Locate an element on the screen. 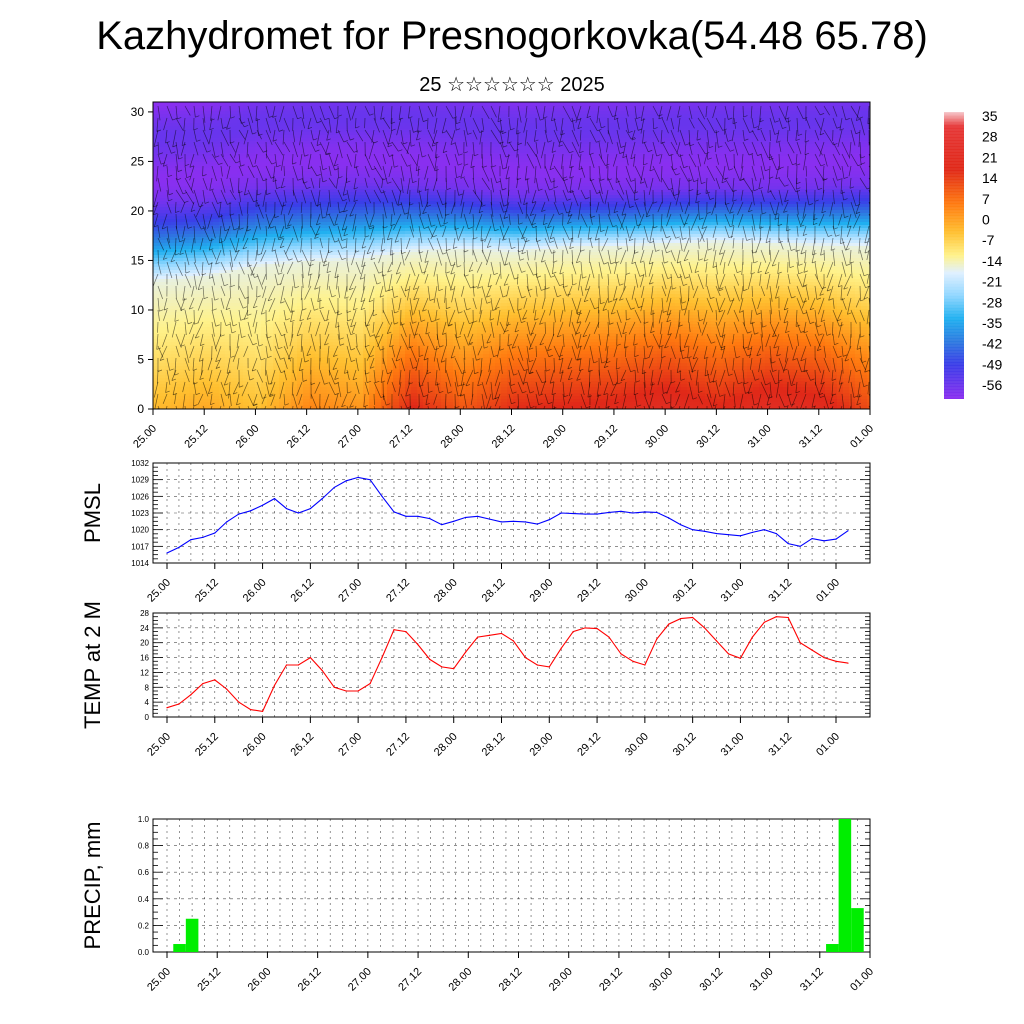 Image resolution: width=1024 pixels, height=1024 pixels. section-x-tick-label: 25.00 is located at coordinates (145, 437).